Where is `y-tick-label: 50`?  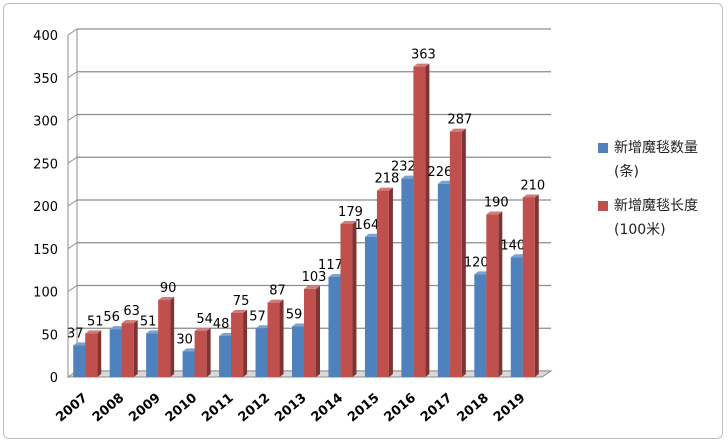
y-tick-label: 50 is located at coordinates (49, 335).